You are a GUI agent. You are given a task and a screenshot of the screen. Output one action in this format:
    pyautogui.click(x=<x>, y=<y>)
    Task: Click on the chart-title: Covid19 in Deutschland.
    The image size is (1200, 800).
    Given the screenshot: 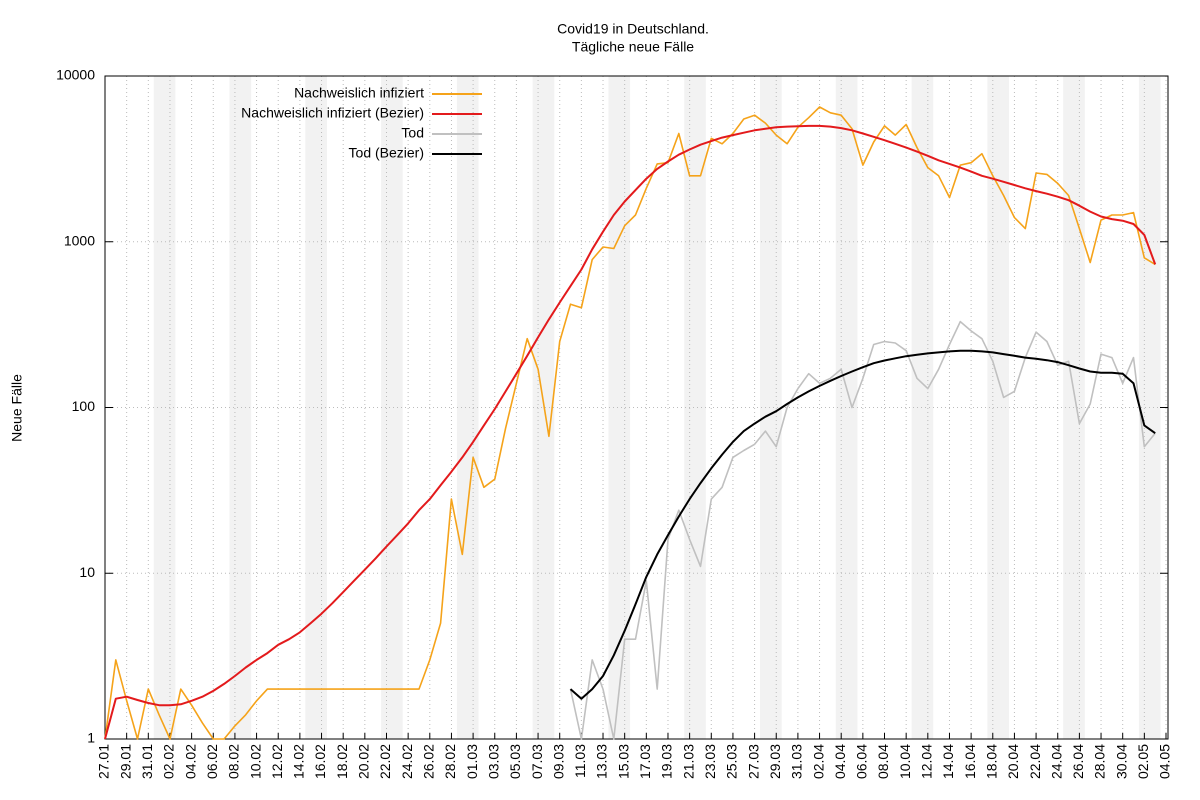 What is the action you would take?
    pyautogui.click(x=633, y=29)
    